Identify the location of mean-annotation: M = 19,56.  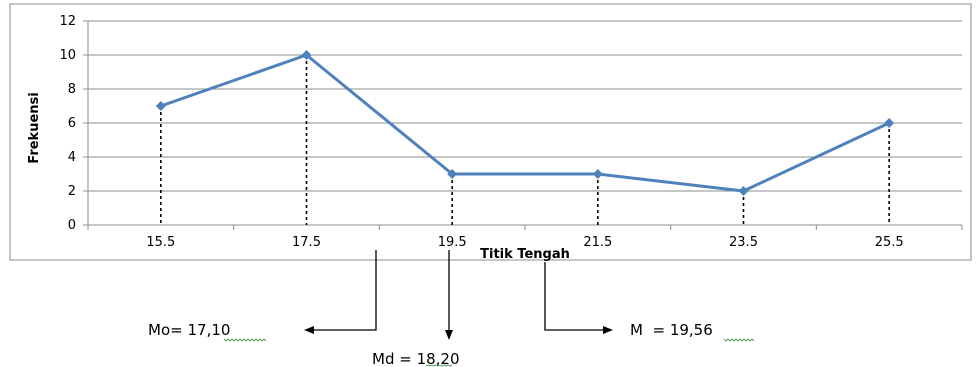
(671, 330).